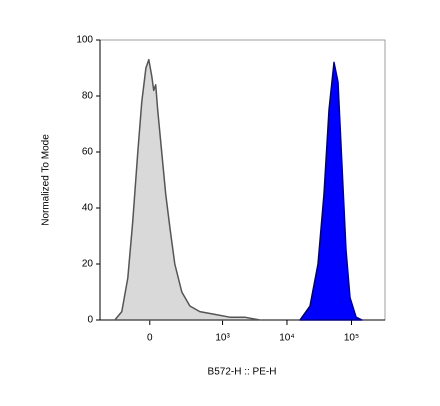 The image size is (440, 406). Describe the element at coordinates (88, 264) in the screenshot. I see `y-tick-label: 20` at that location.